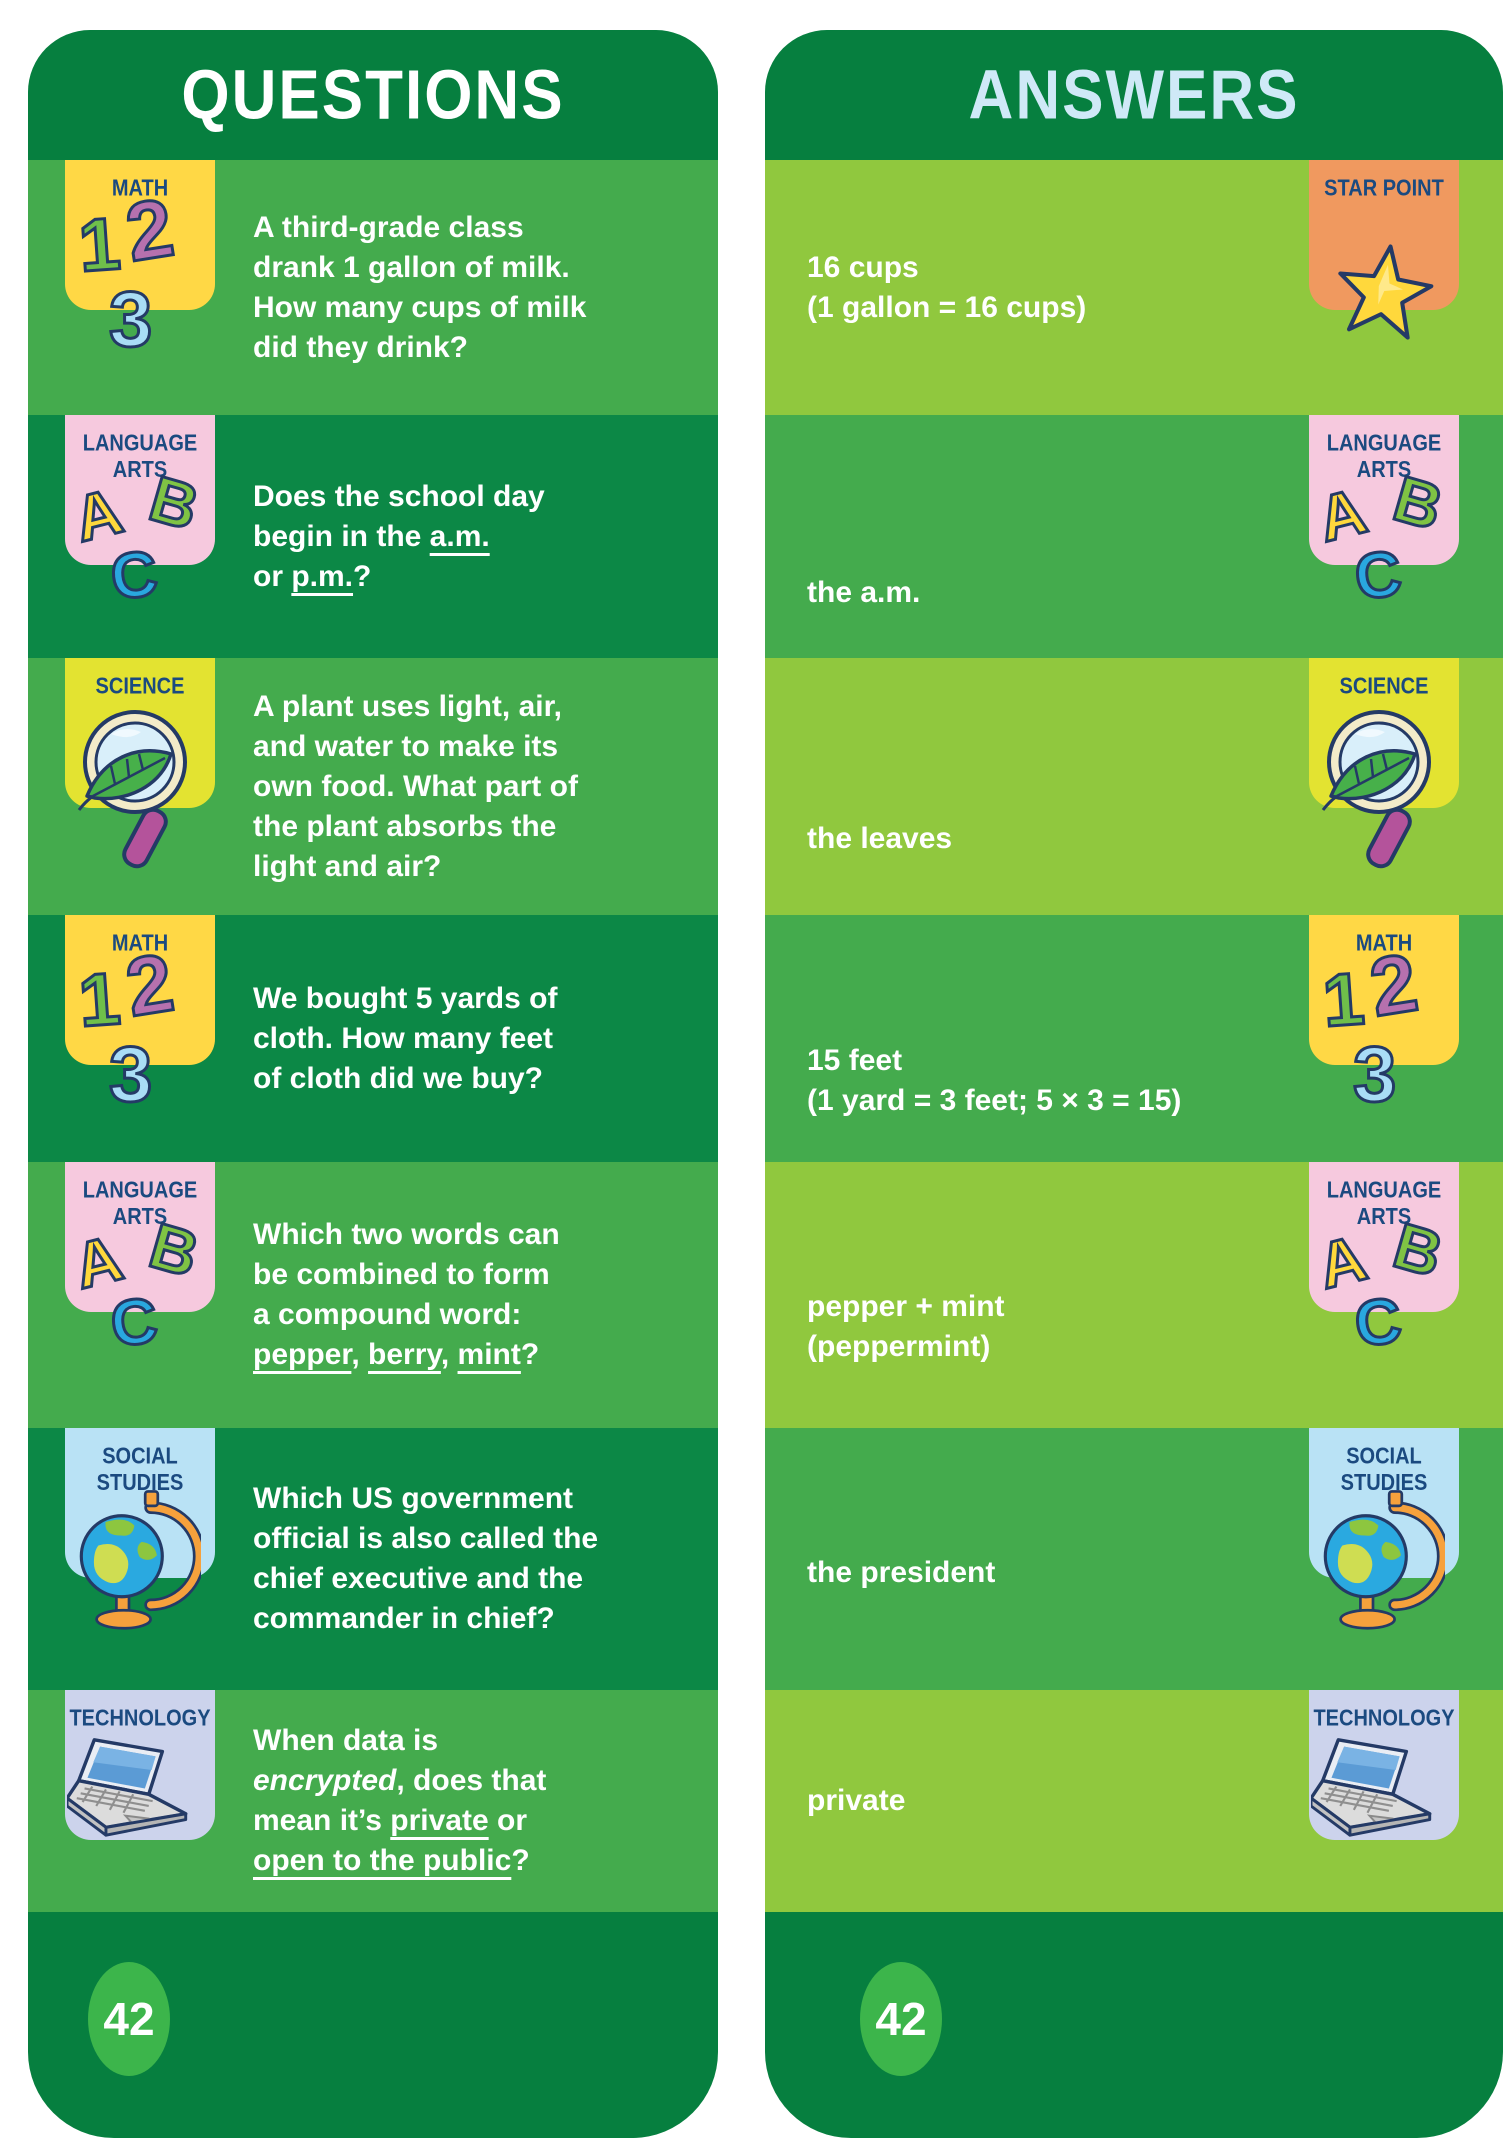 The width and height of the screenshot is (1510, 2138). What do you see at coordinates (880, 838) in the screenshot?
I see `answer-text: the leaves` at bounding box center [880, 838].